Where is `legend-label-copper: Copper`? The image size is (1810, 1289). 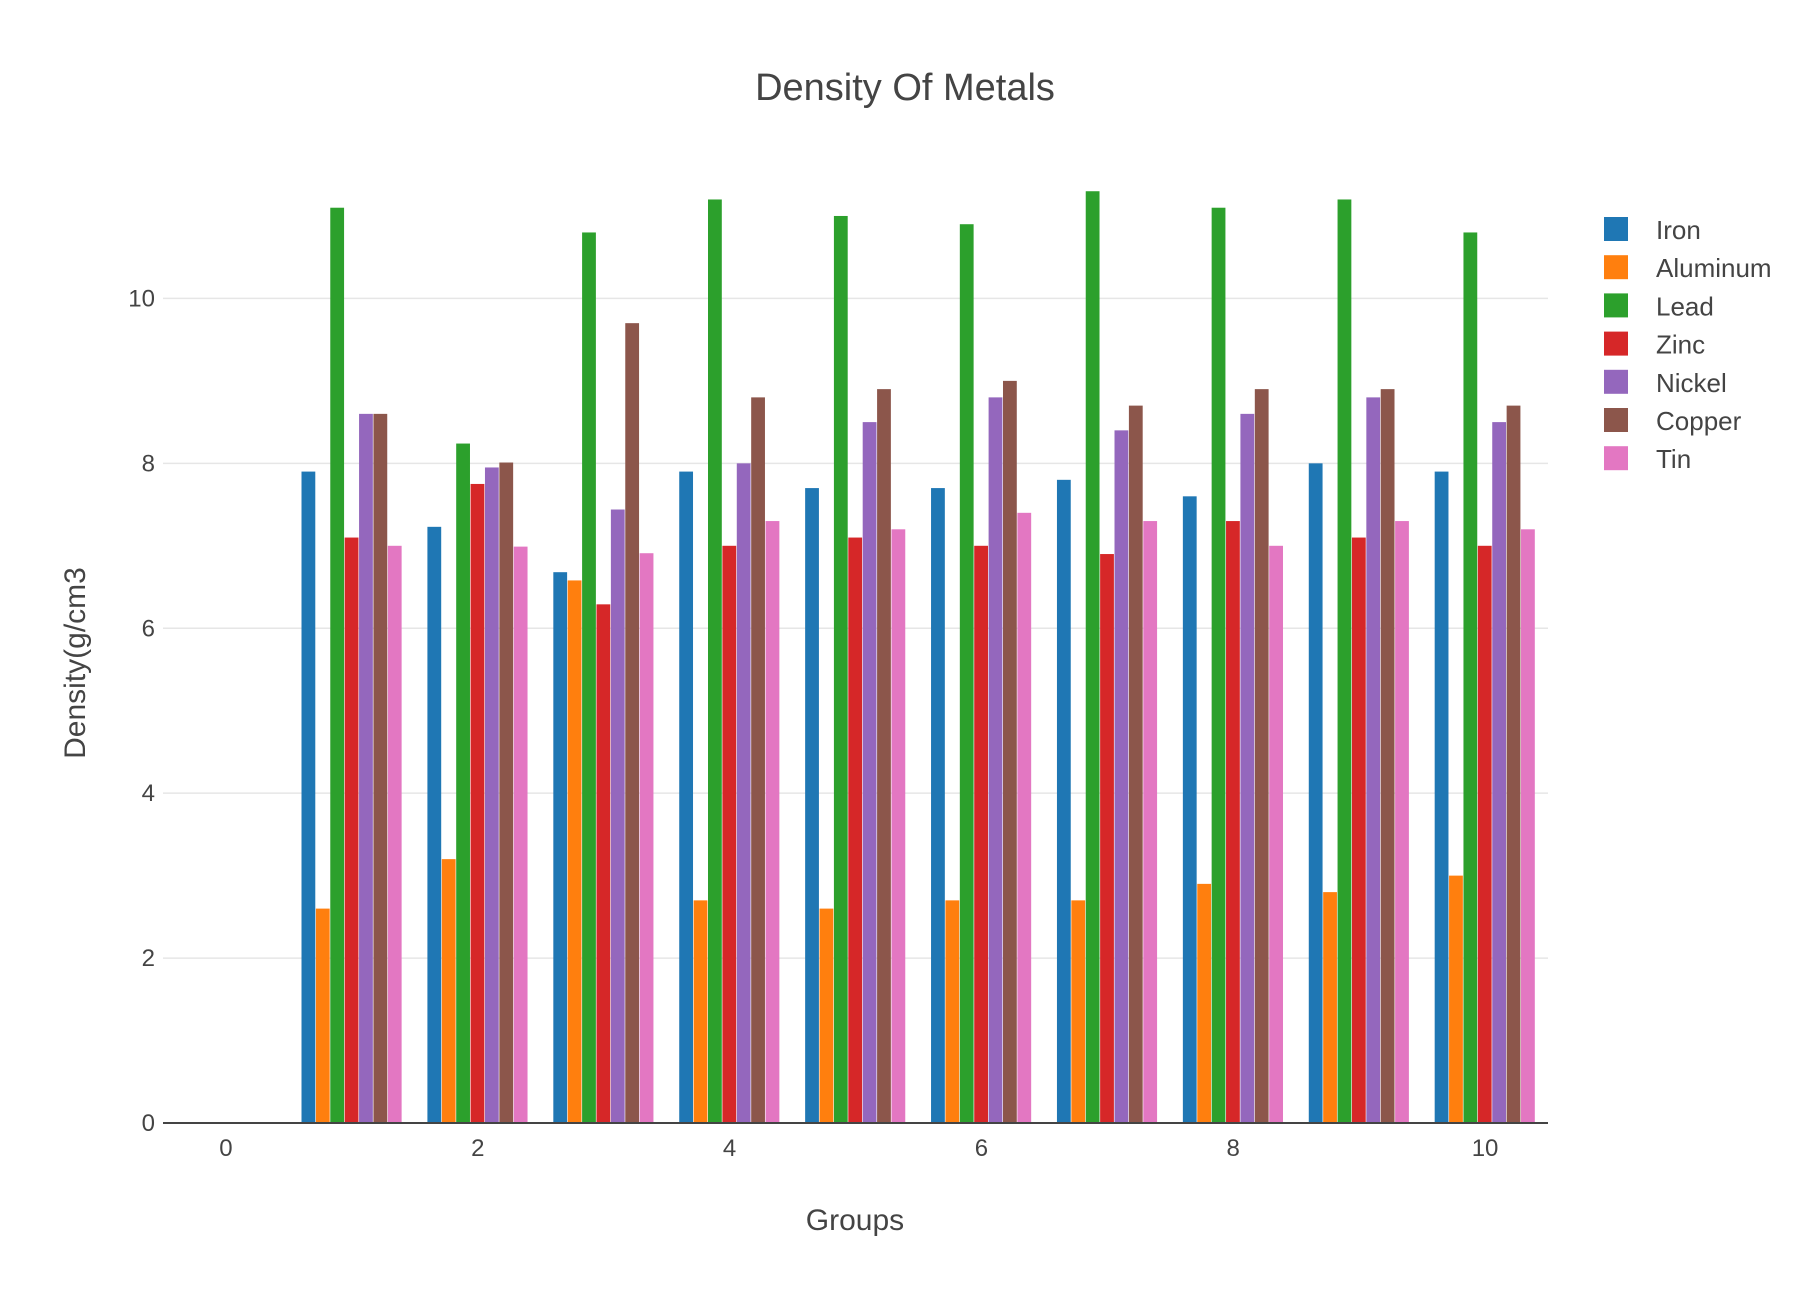
legend-label-copper: Copper is located at coordinates (1699, 421).